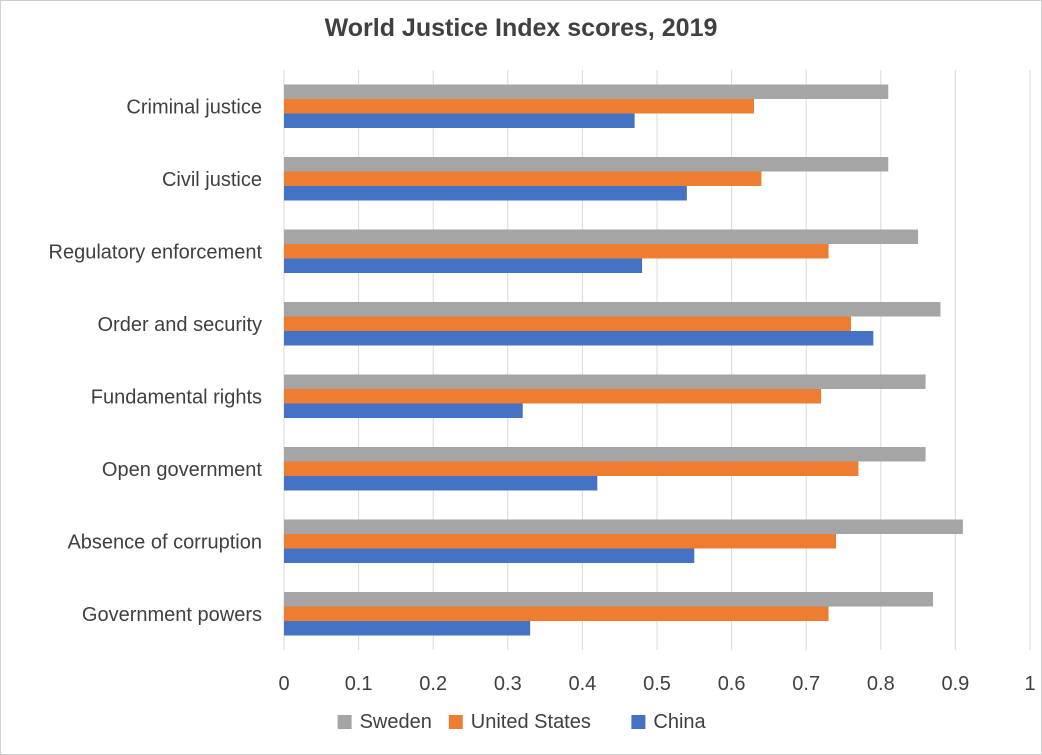 Image resolution: width=1042 pixels, height=755 pixels. Describe the element at coordinates (396, 722) in the screenshot. I see `legend-label-sweden: Sweden` at that location.